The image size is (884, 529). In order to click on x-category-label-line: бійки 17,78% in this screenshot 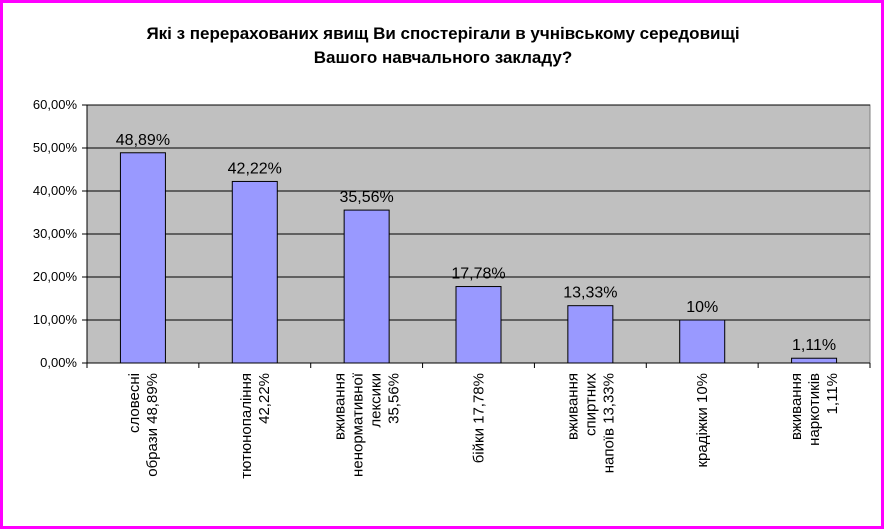, I will do `click(479, 418)`.